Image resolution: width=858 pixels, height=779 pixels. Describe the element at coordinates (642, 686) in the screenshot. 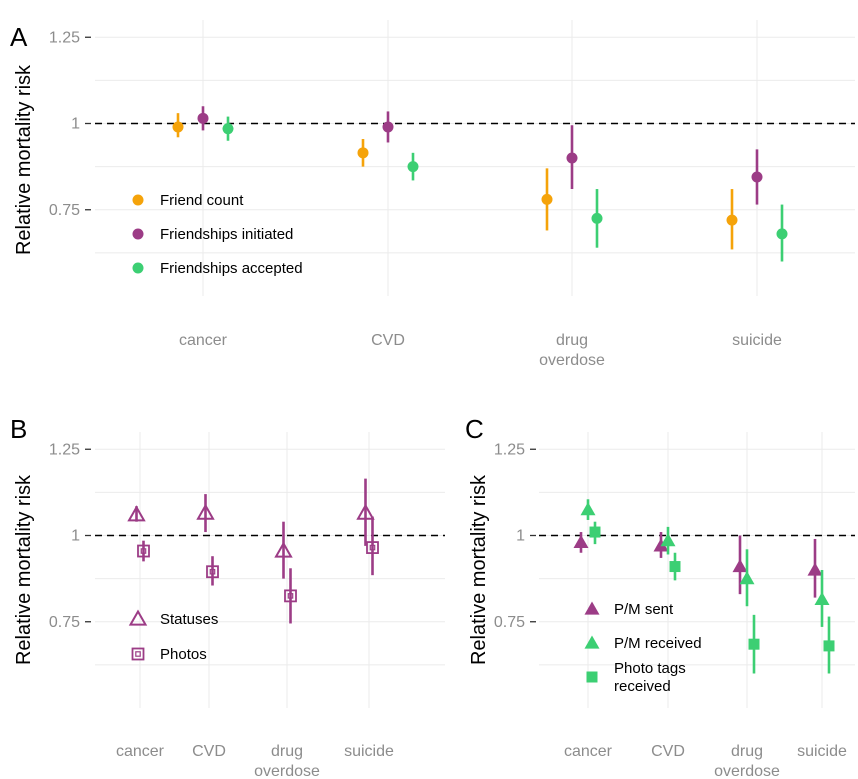

I see `legend-label: received` at that location.